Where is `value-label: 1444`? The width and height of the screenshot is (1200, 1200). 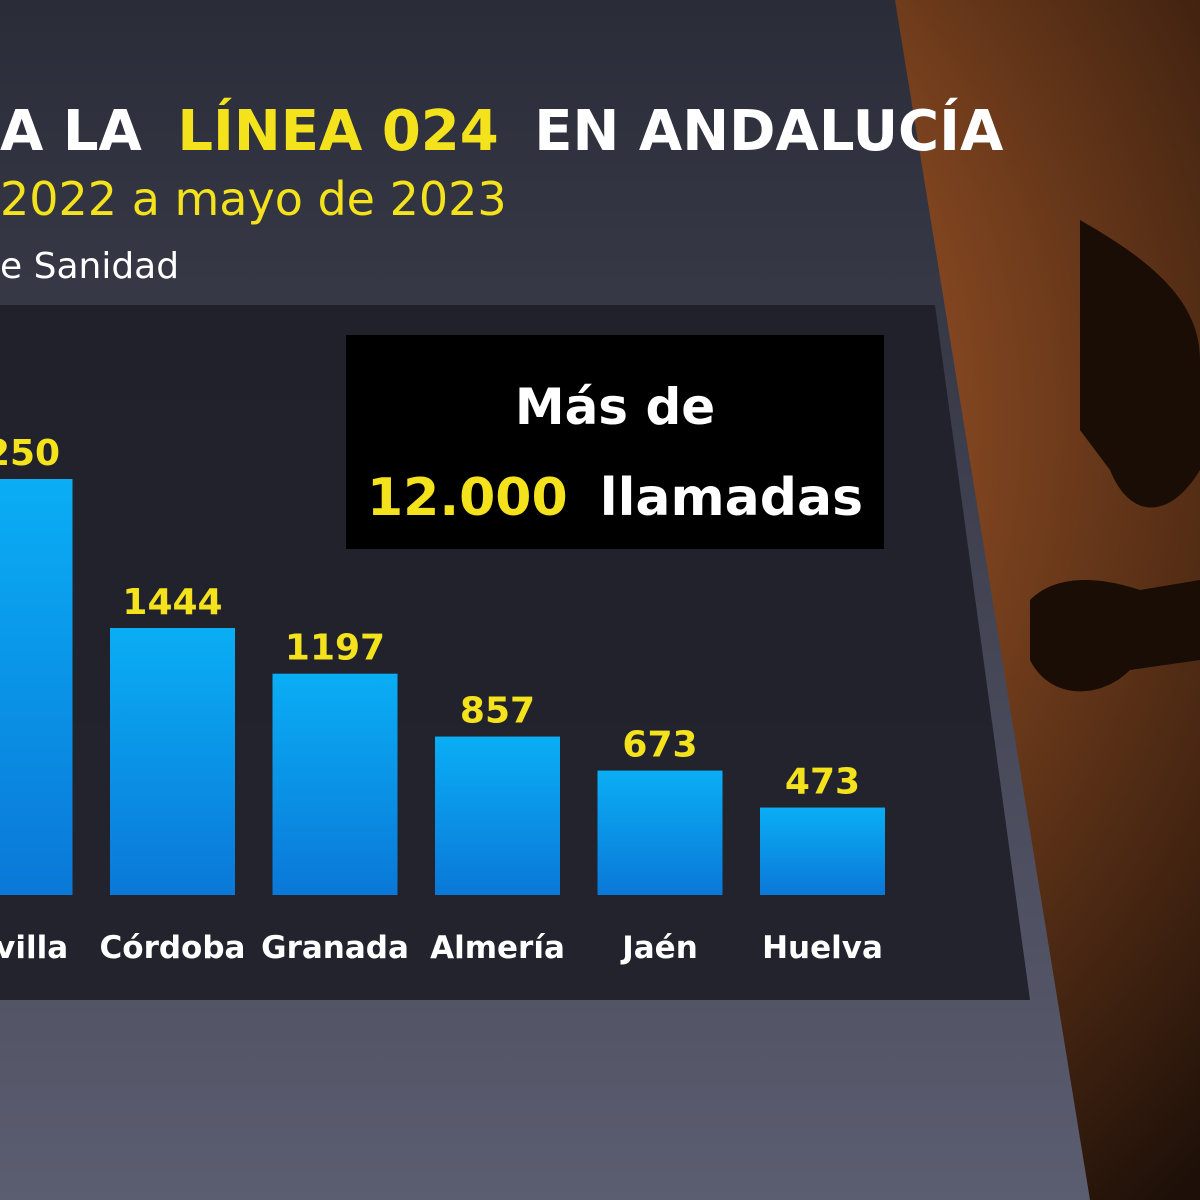 value-label: 1444 is located at coordinates (172, 602).